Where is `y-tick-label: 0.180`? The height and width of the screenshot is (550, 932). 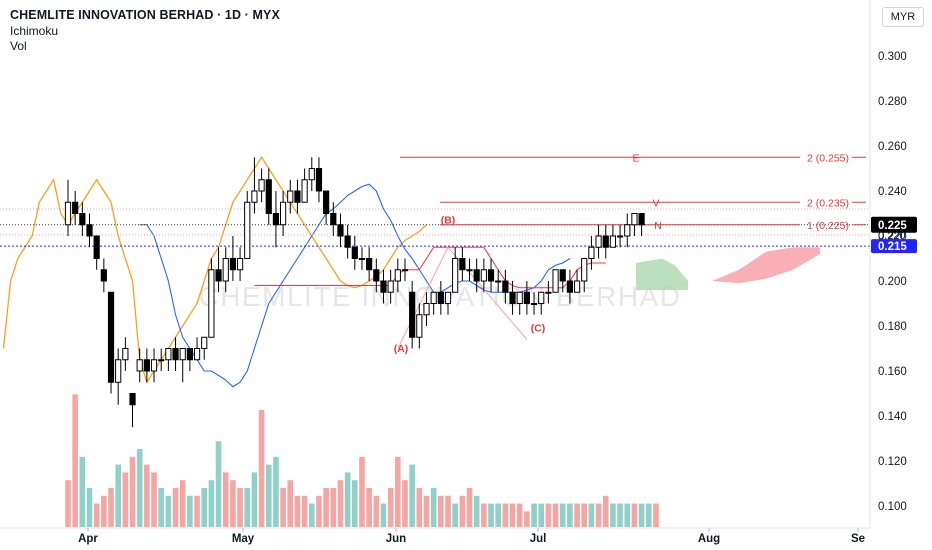 y-tick-label: 0.180 is located at coordinates (892, 327).